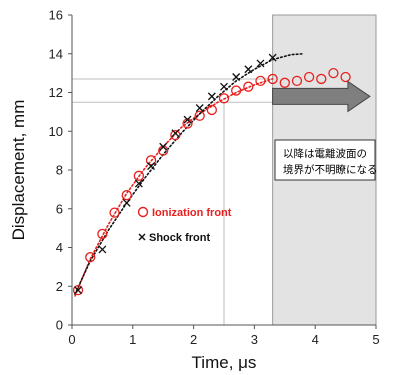  I want to click on y-tick-label-2: 4, so click(59, 247).